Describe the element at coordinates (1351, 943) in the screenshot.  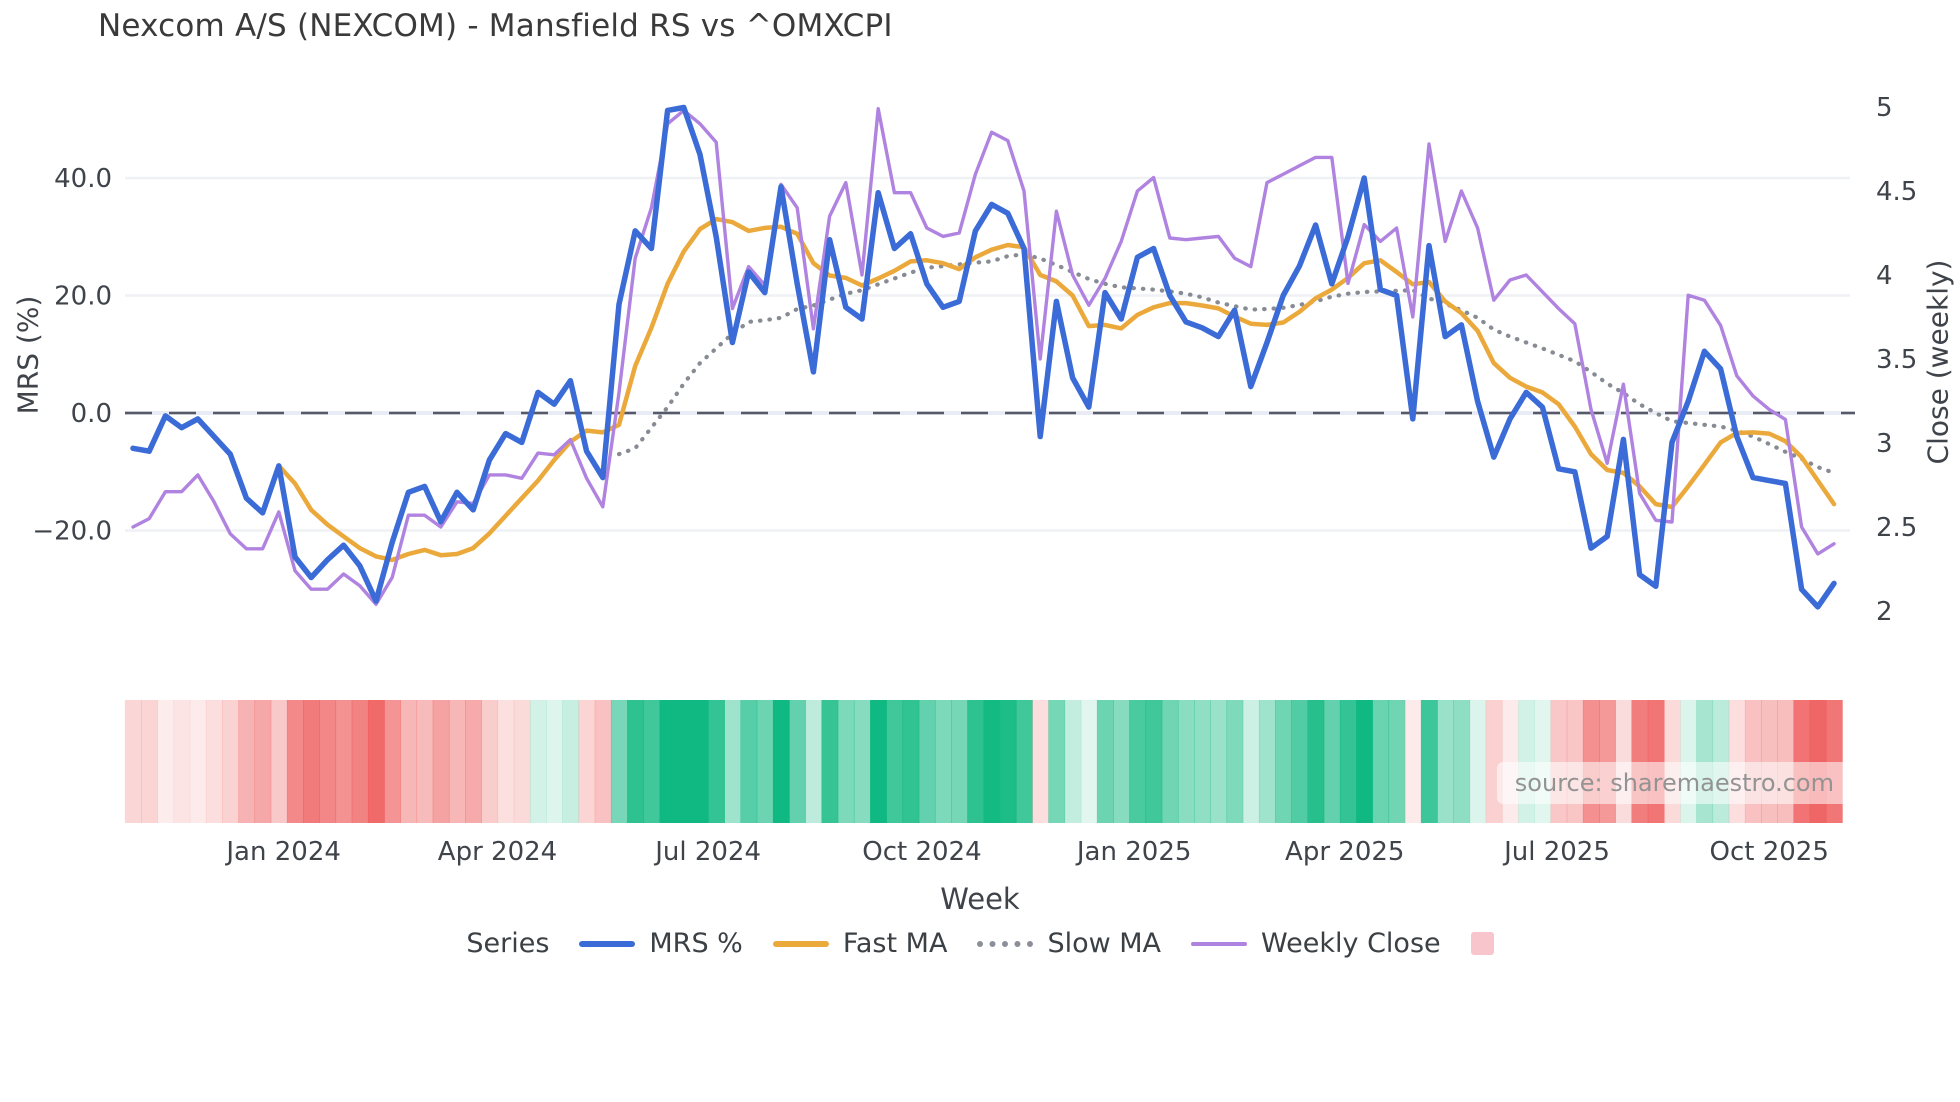
I see `legend-item-label: Weekly Close` at that location.